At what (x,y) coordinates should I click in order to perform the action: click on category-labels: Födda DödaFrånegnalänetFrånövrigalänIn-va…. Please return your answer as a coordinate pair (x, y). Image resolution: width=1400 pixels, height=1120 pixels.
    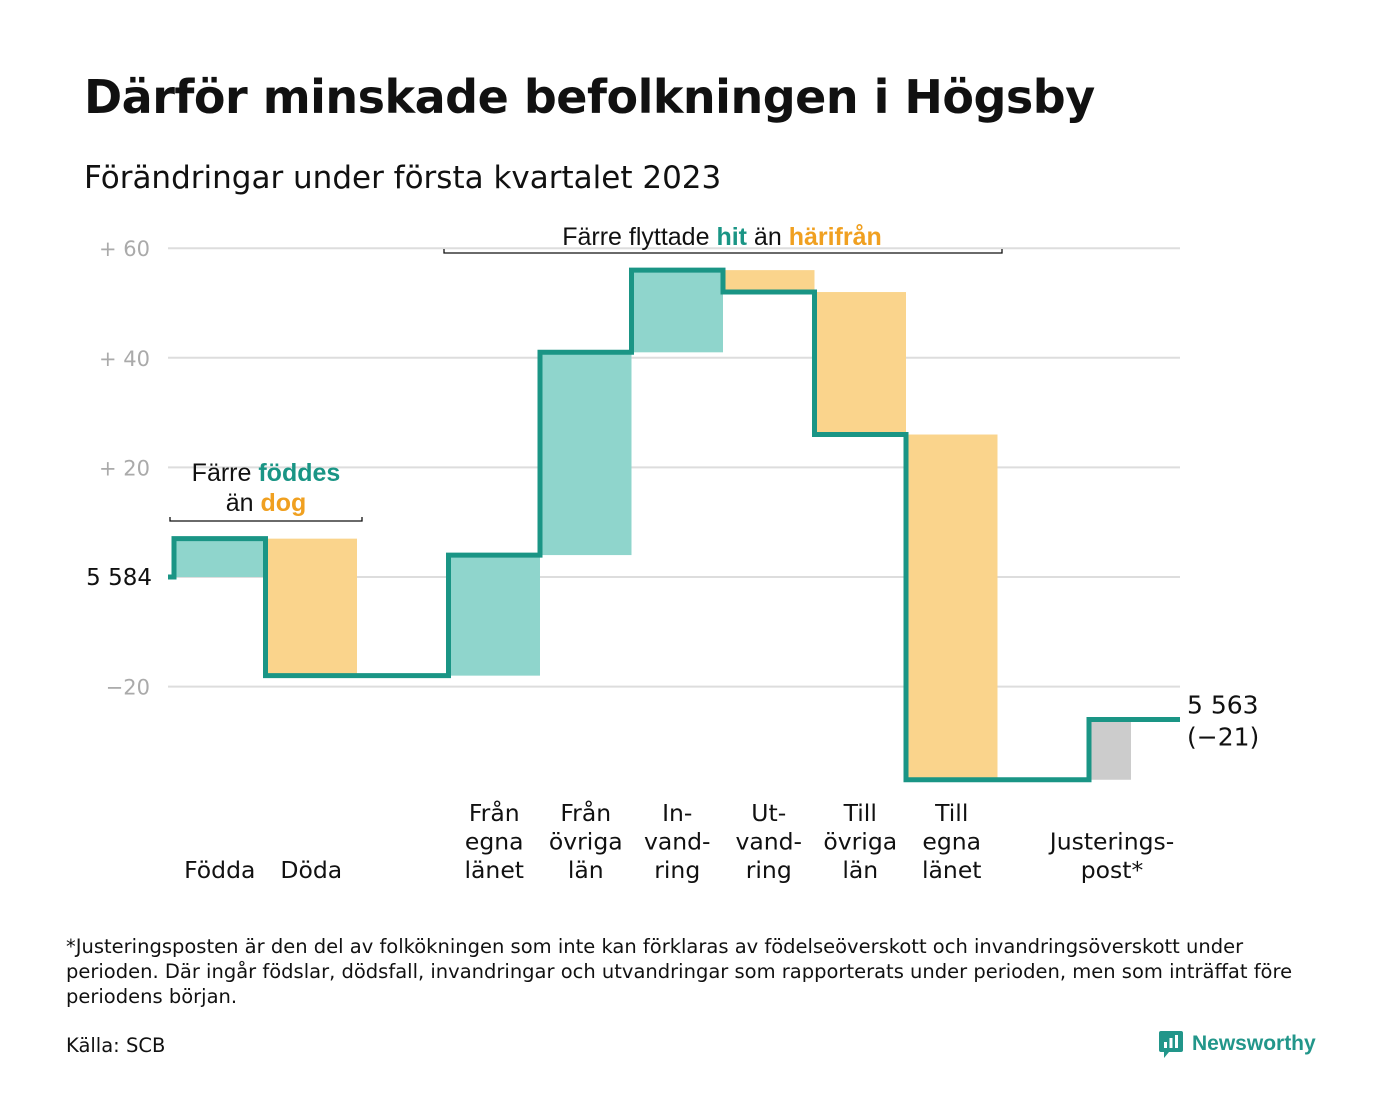
    Looking at the image, I should click on (679, 841).